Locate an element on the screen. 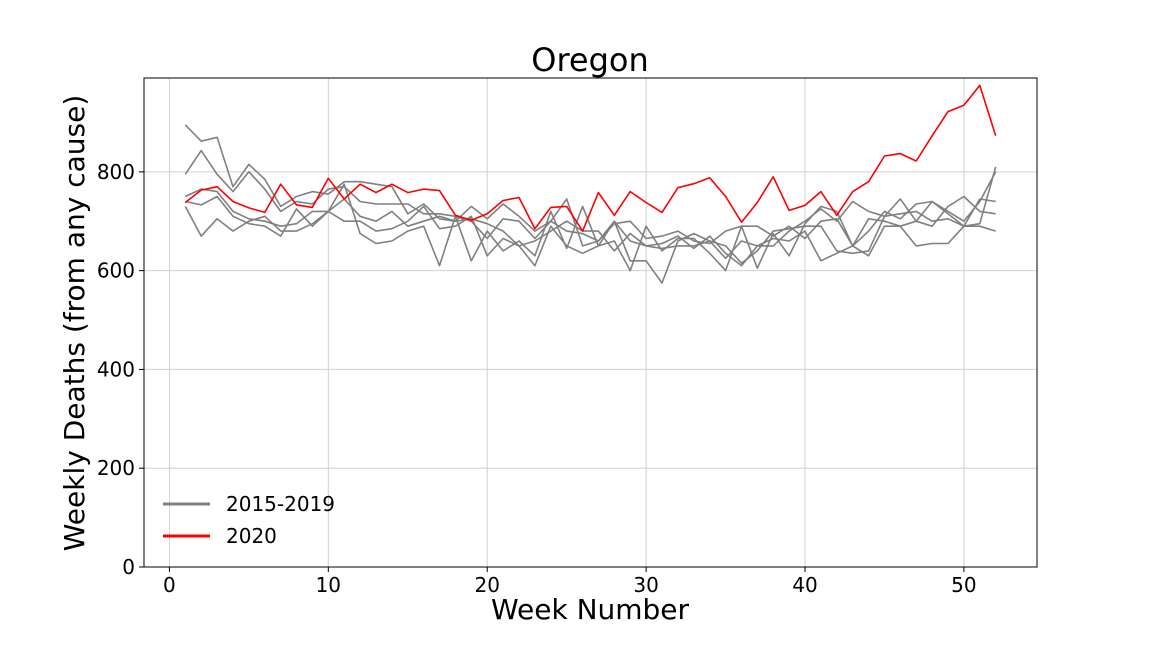  x-tick-label: 0 is located at coordinates (169, 585).